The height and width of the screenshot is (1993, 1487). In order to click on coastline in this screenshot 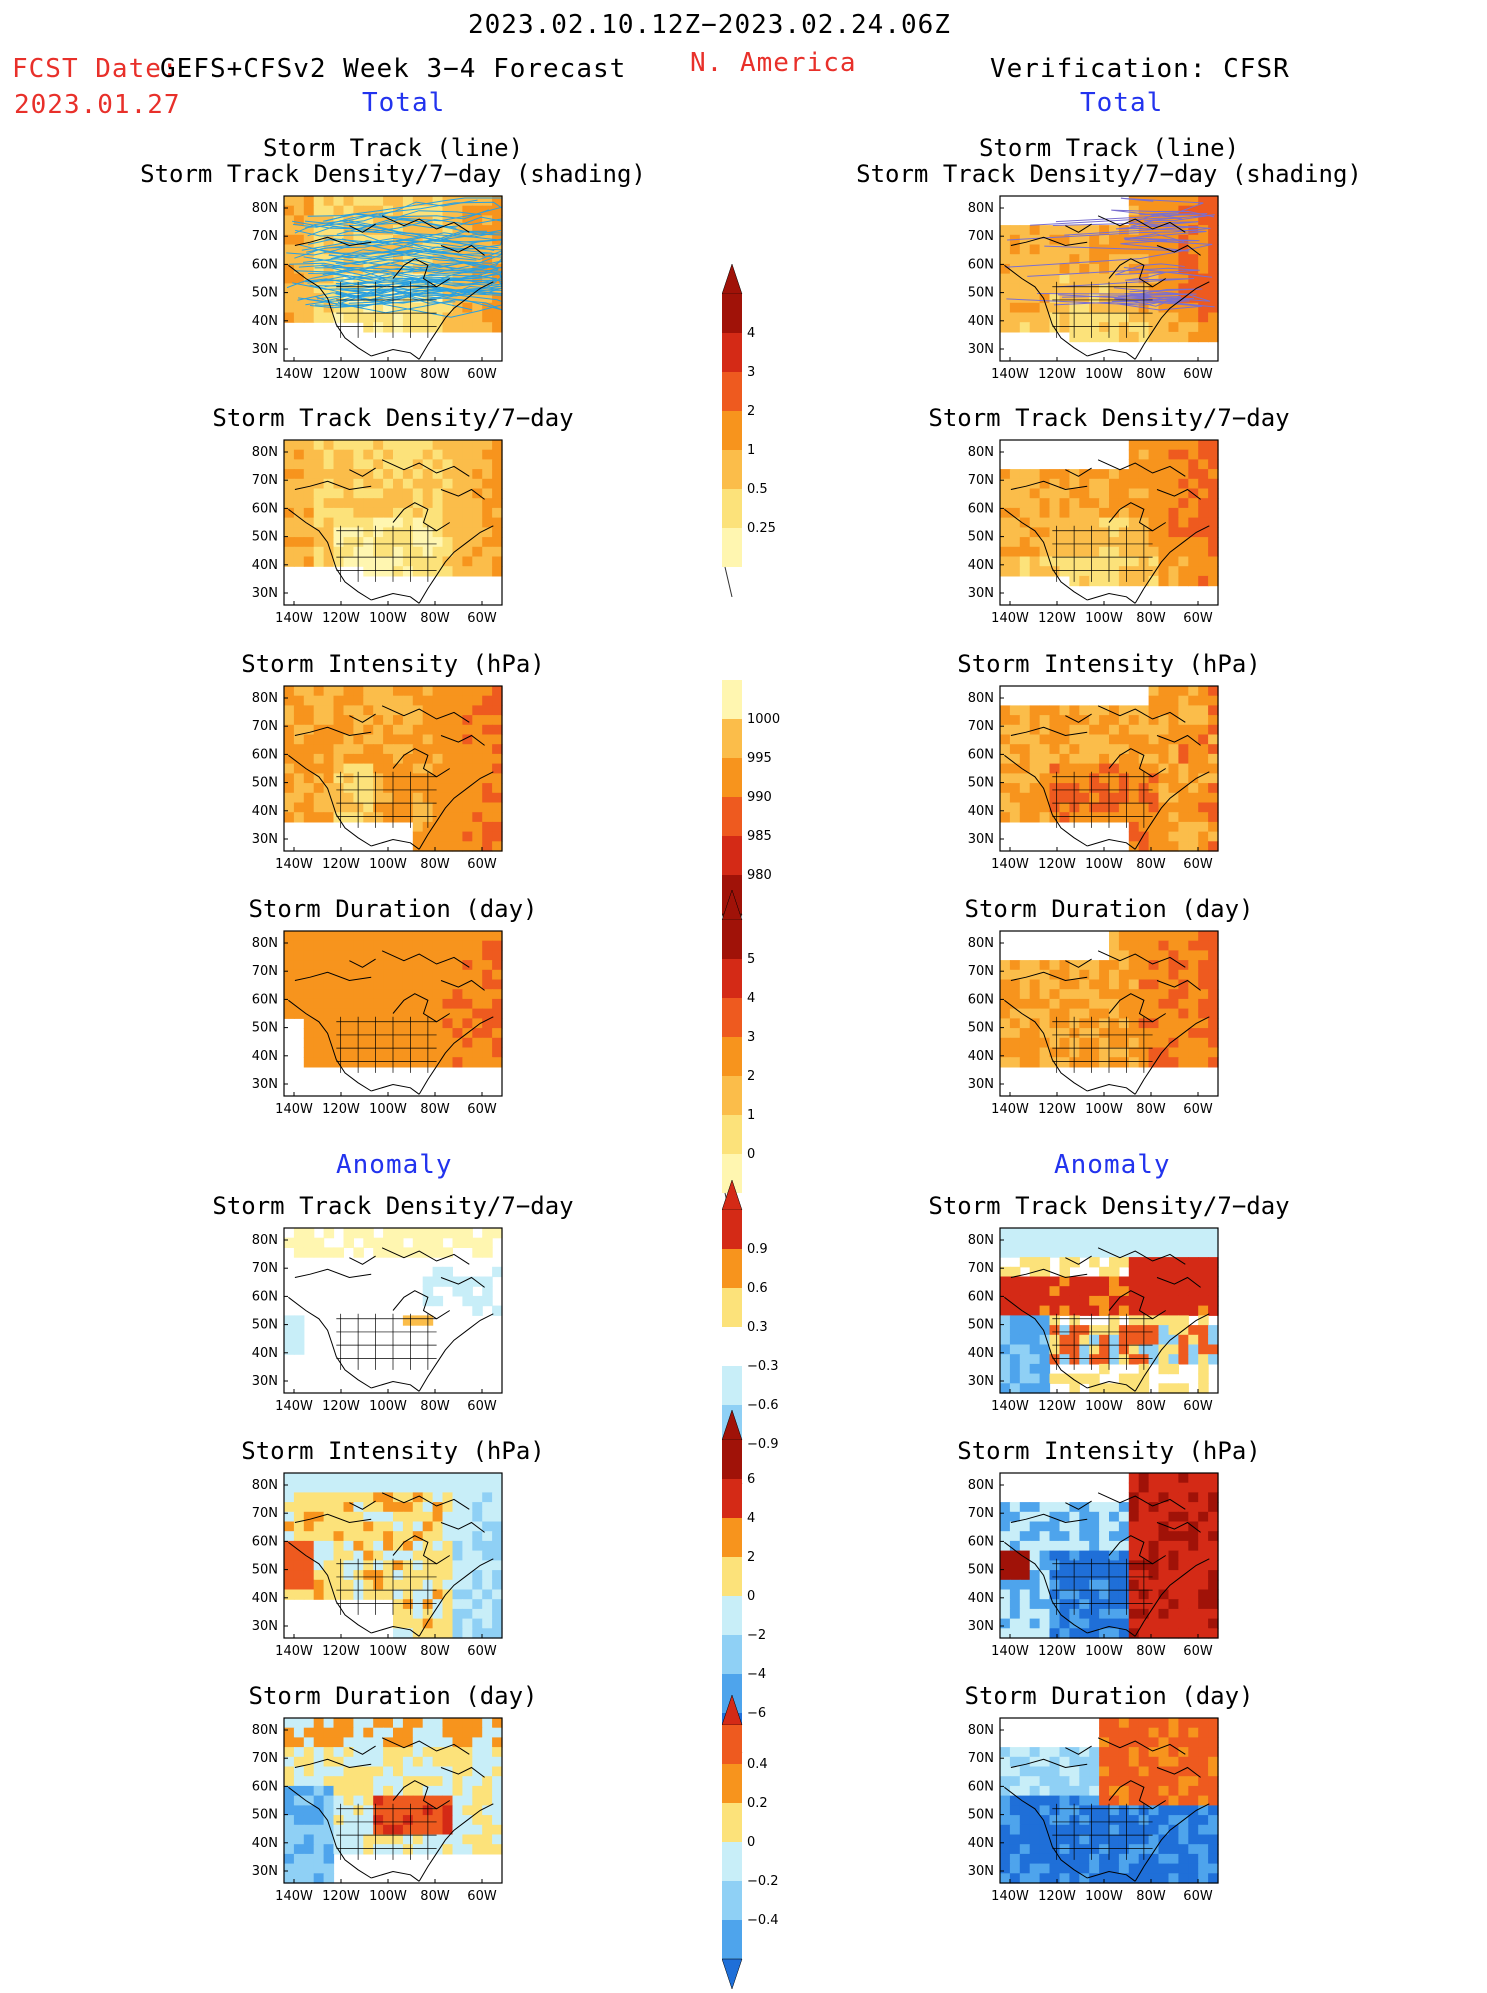, I will do `click(391, 287)`.